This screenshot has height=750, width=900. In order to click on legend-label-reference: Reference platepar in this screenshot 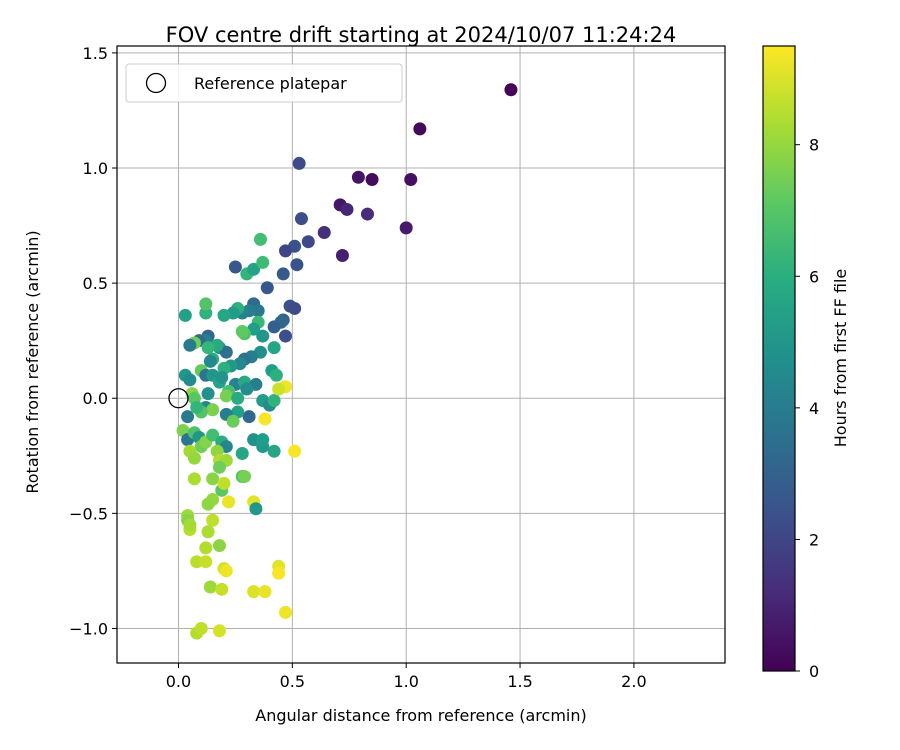, I will do `click(270, 83)`.